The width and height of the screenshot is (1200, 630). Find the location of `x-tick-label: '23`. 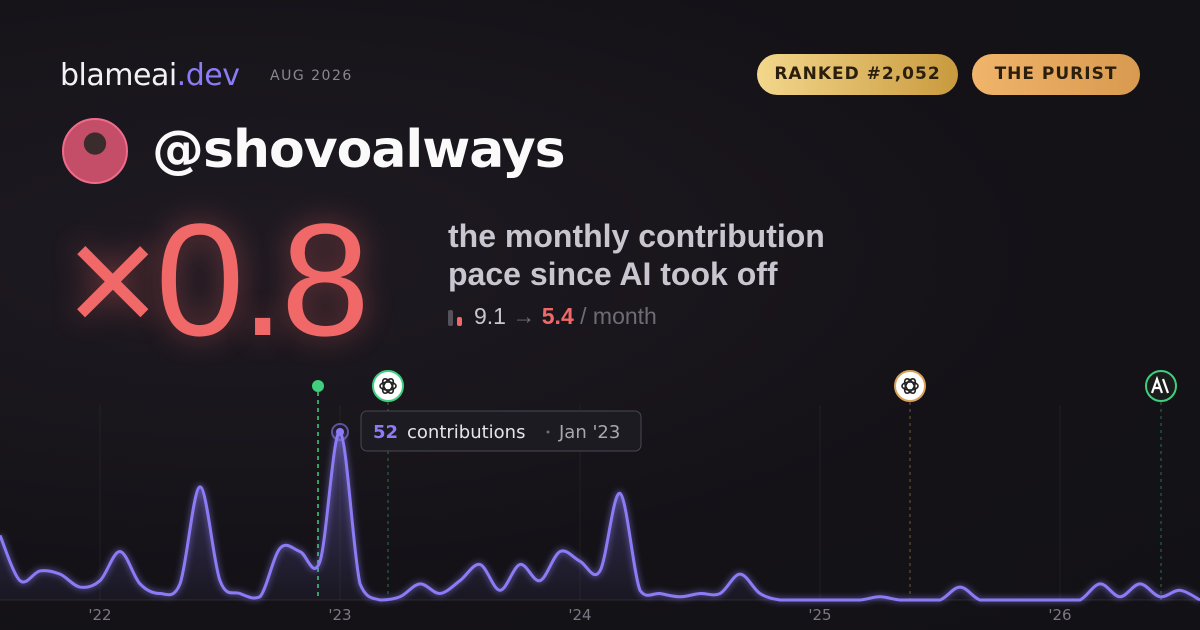

x-tick-label: '23 is located at coordinates (339, 615).